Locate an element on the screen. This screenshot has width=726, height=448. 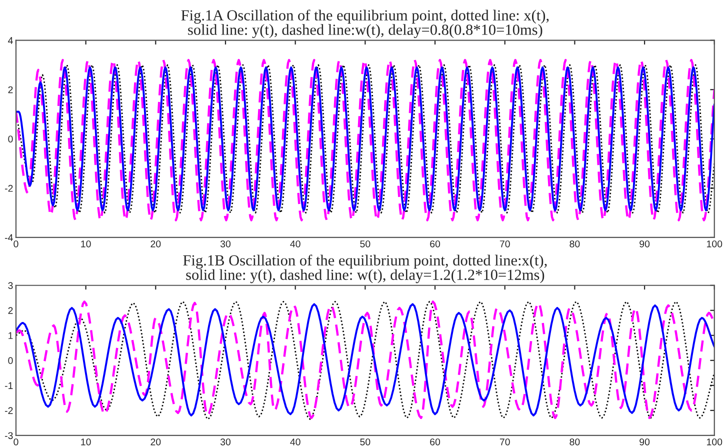
y-tick-label: -3 is located at coordinates (8, 436).